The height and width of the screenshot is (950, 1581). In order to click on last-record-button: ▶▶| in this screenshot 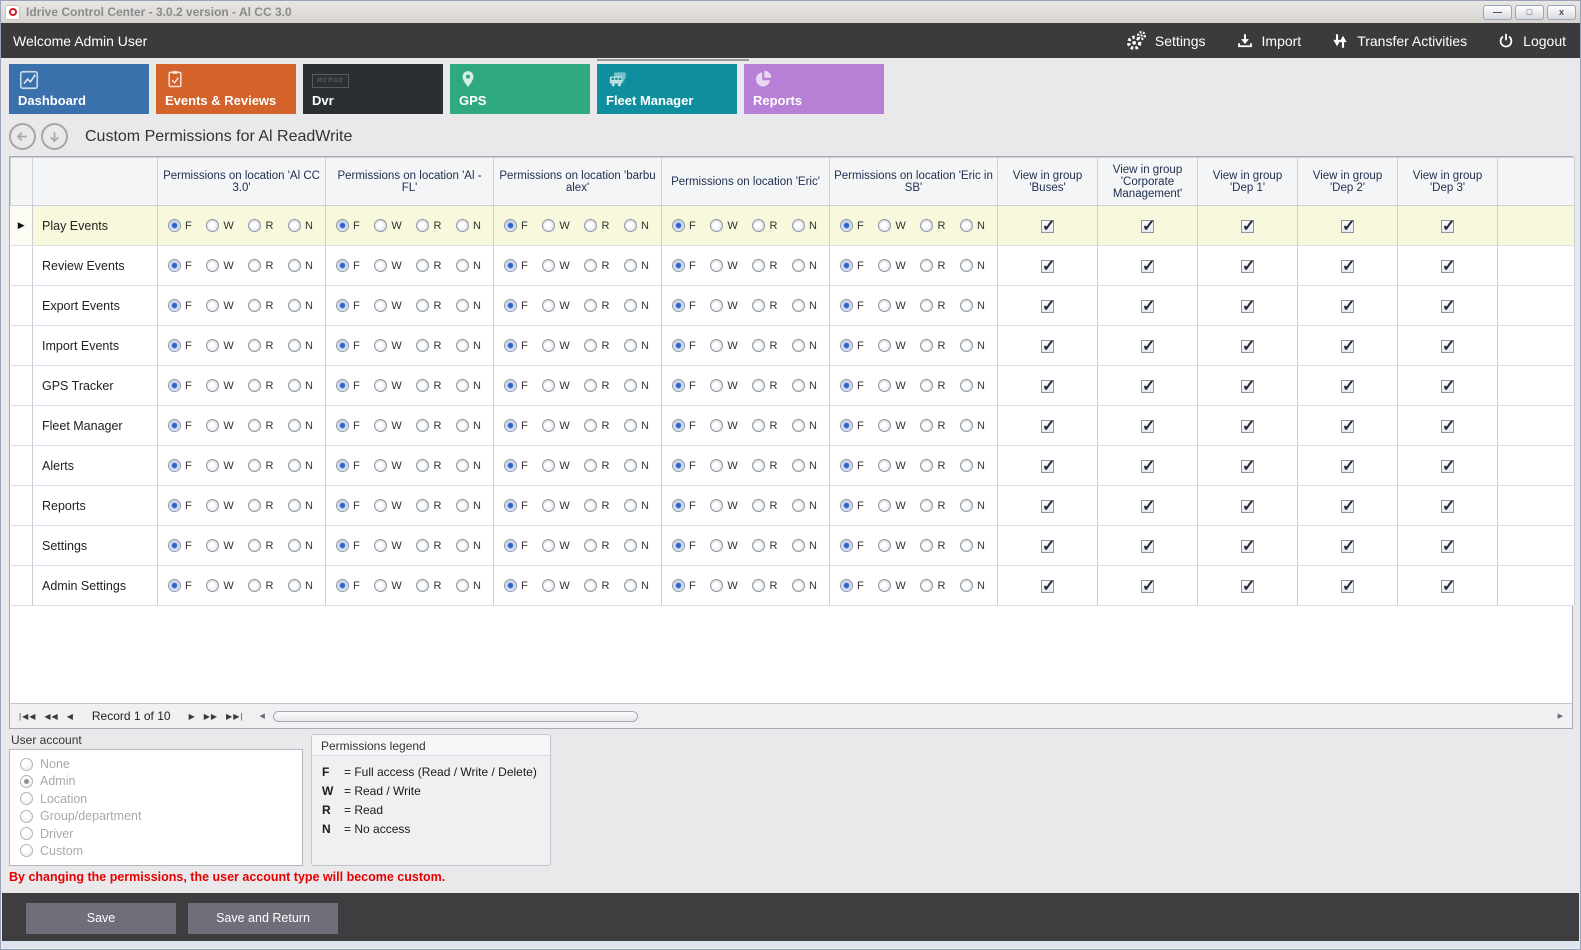, I will do `click(235, 716)`.